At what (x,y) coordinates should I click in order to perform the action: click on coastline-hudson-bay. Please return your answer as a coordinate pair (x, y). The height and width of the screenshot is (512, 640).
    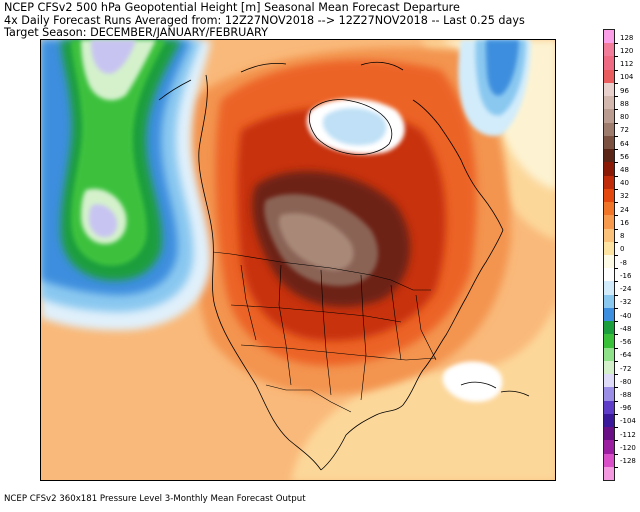
    Looking at the image, I should click on (351, 127).